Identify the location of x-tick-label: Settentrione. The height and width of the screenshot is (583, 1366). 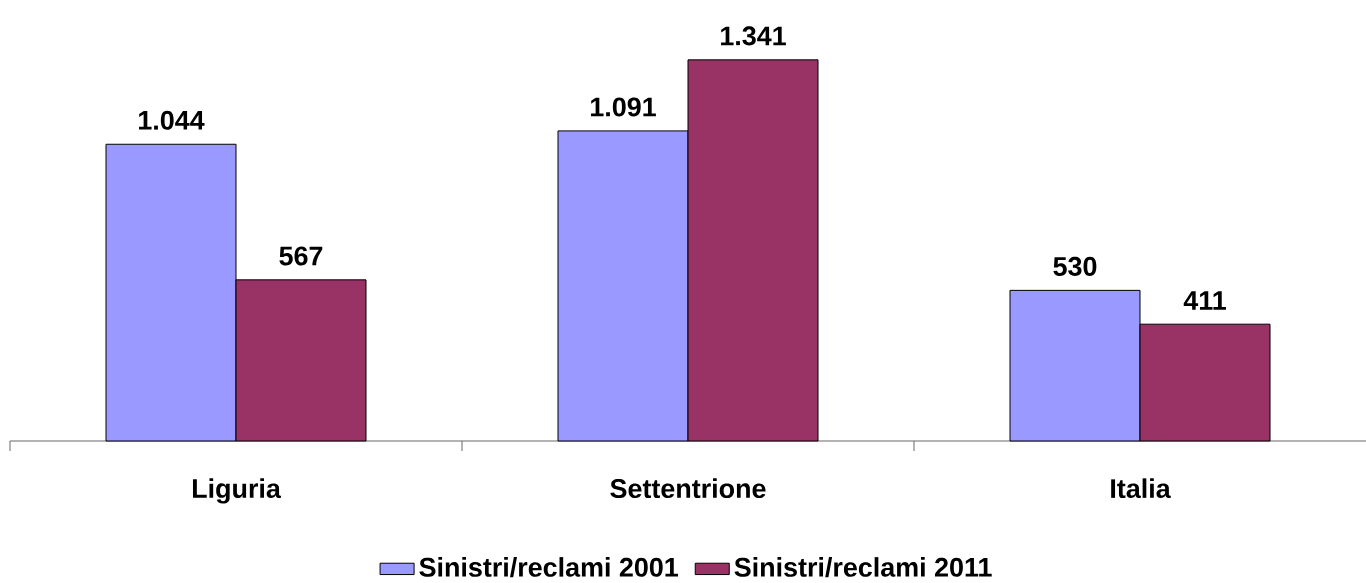
(688, 488).